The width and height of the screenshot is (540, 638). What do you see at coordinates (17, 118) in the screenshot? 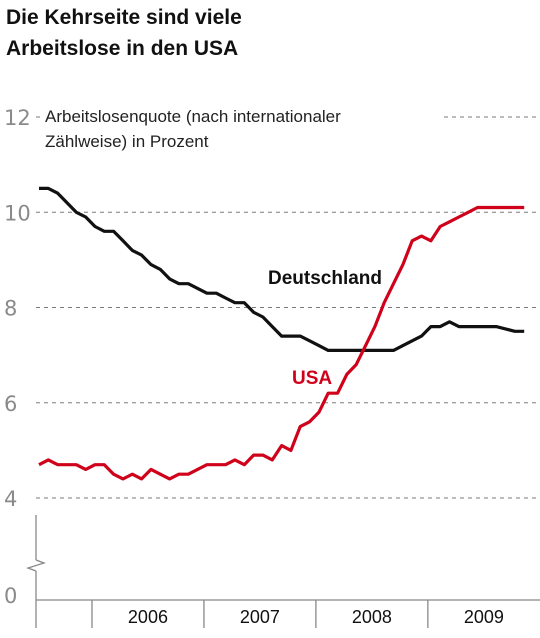
I see `y-tick-label-12: 12` at bounding box center [17, 118].